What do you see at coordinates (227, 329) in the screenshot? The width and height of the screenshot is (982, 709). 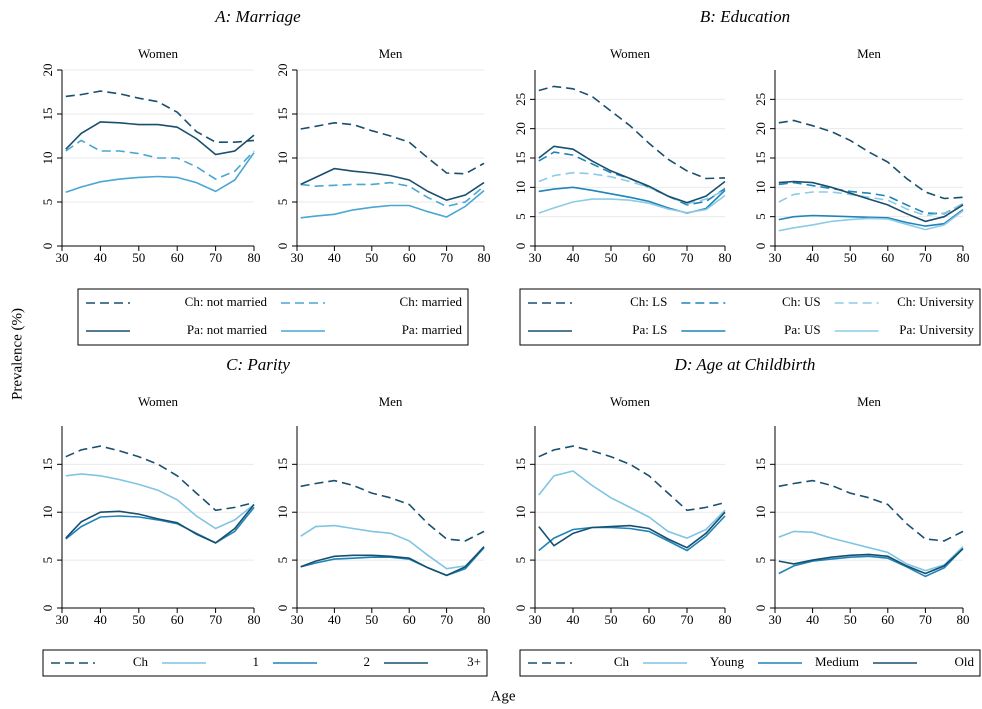 I see `legend-label: Pa: not married` at bounding box center [227, 329].